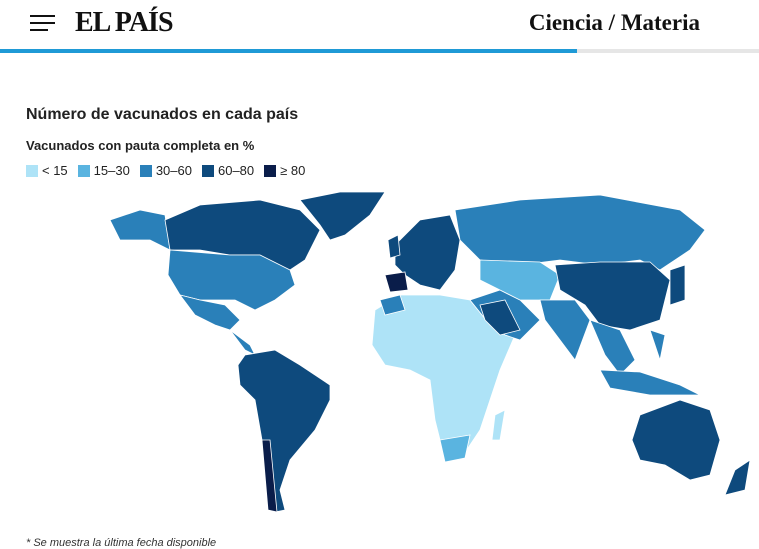 The image size is (759, 549). Describe the element at coordinates (676, 440) in the screenshot. I see `australia` at that location.